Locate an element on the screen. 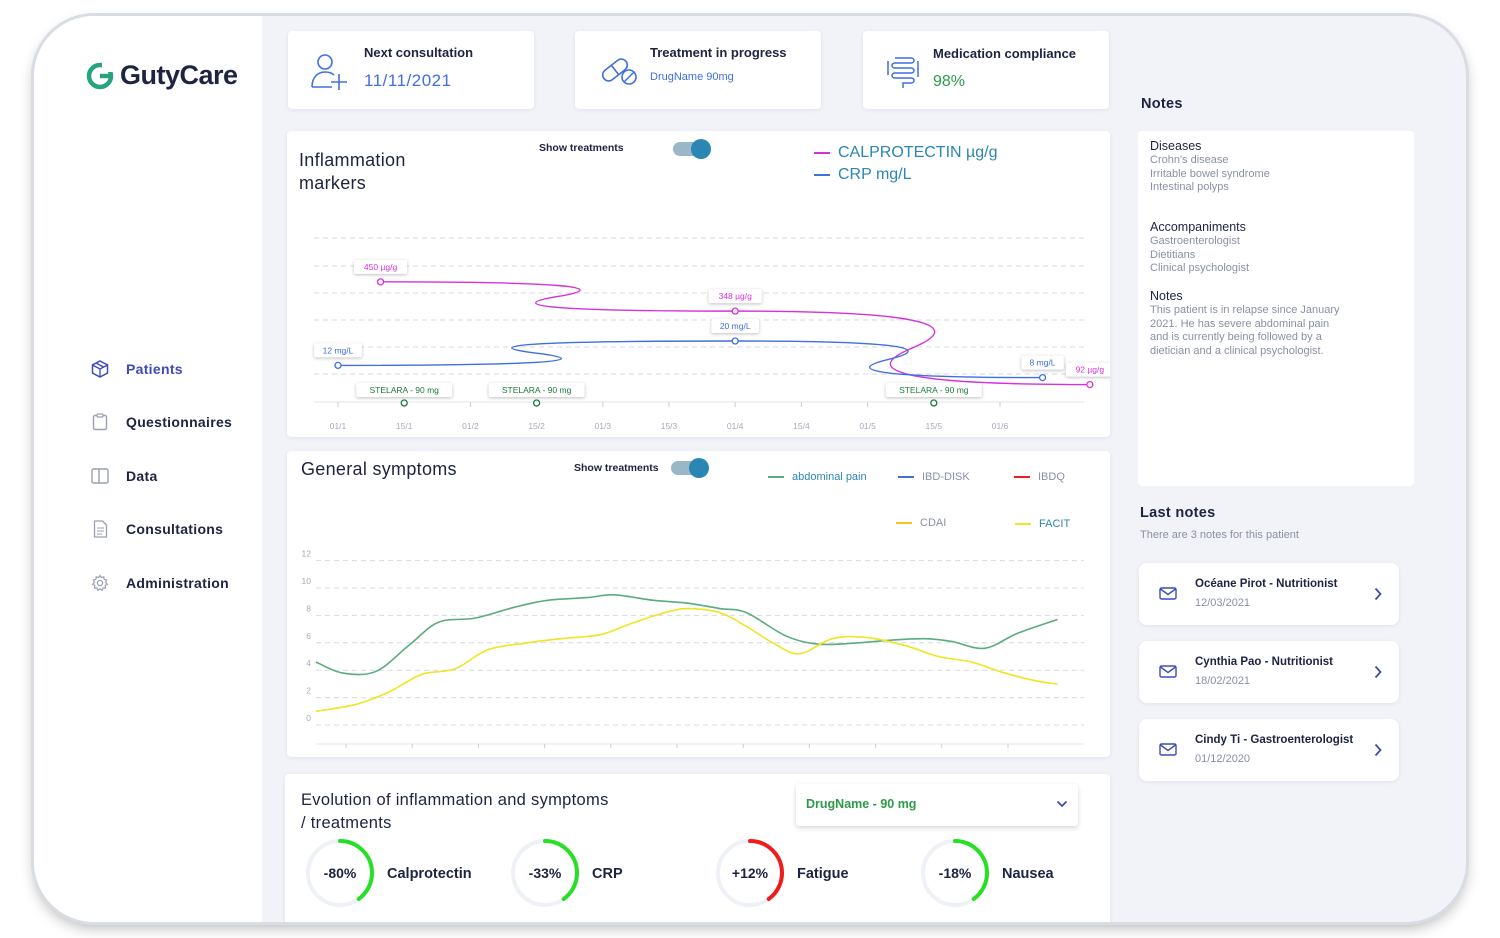 This screenshot has width=1500, height=938. sidebar-item-label: Questionnaires is located at coordinates (179, 422).